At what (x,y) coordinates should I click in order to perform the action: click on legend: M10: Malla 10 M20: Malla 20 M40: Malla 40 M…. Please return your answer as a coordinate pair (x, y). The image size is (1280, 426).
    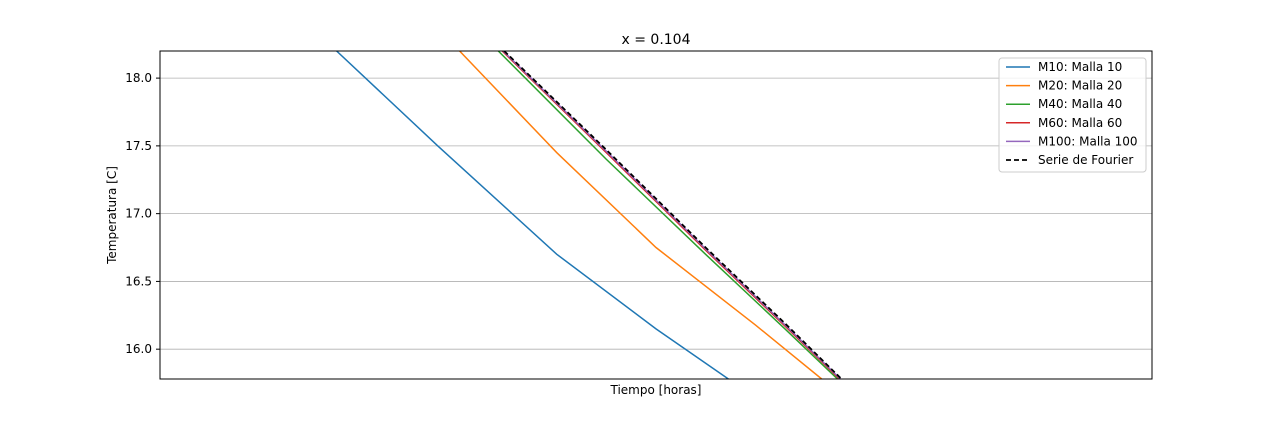
    Looking at the image, I should click on (1072, 115).